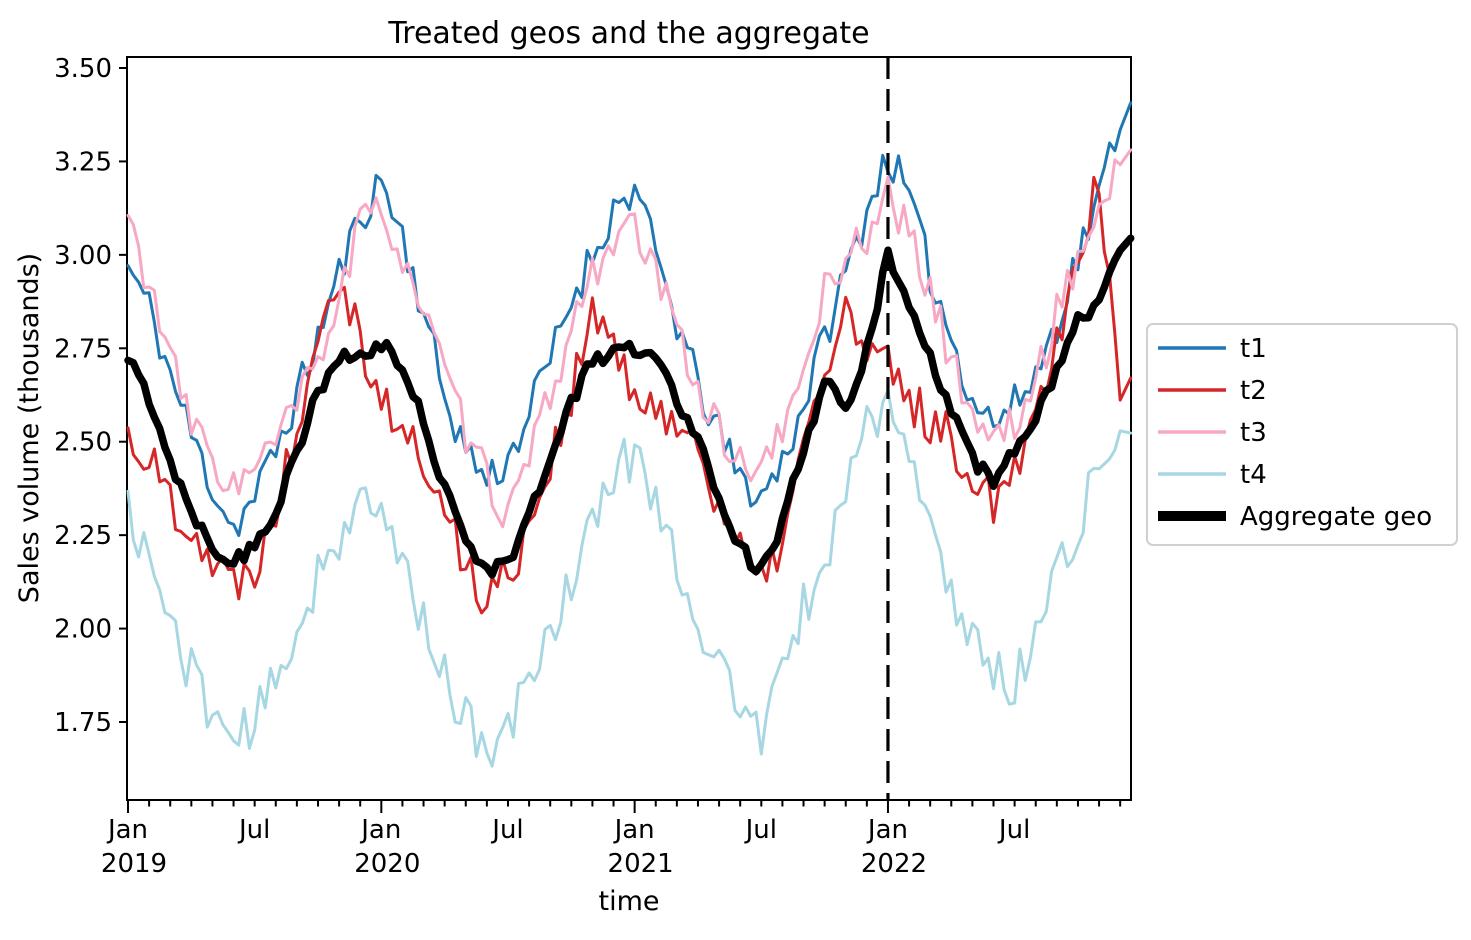 This screenshot has width=1471, height=940. Describe the element at coordinates (83, 349) in the screenshot. I see `y-tick-label: 2.75` at that location.